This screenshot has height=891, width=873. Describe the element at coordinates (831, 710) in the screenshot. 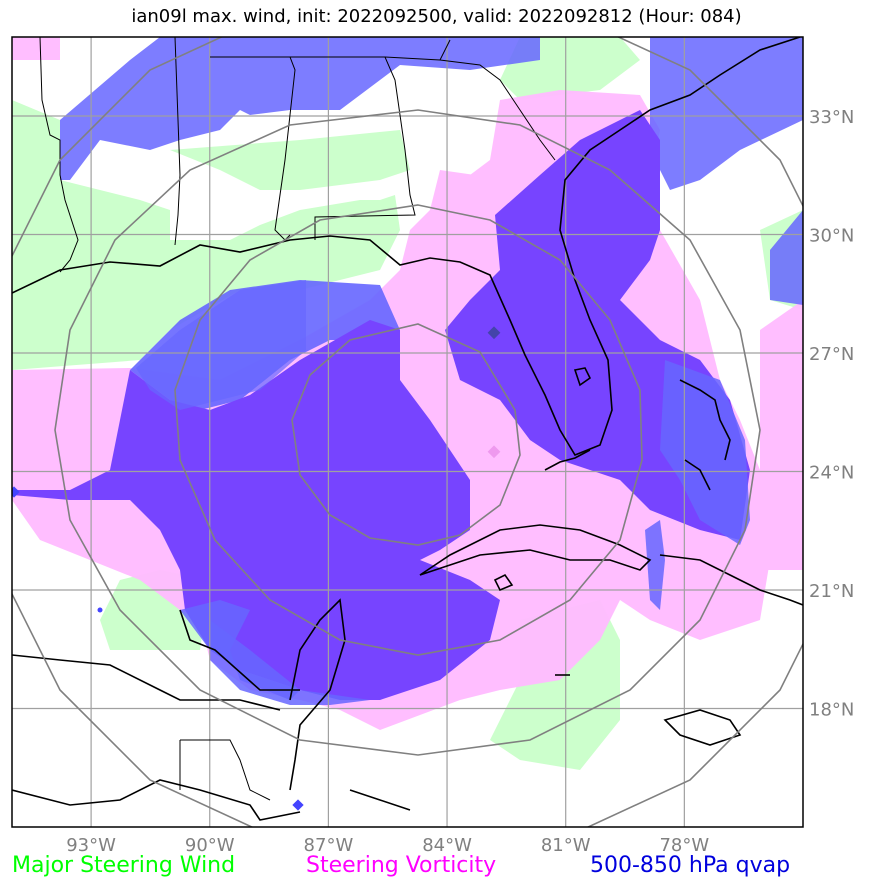

I see `lat-tick-label: 18°N` at that location.